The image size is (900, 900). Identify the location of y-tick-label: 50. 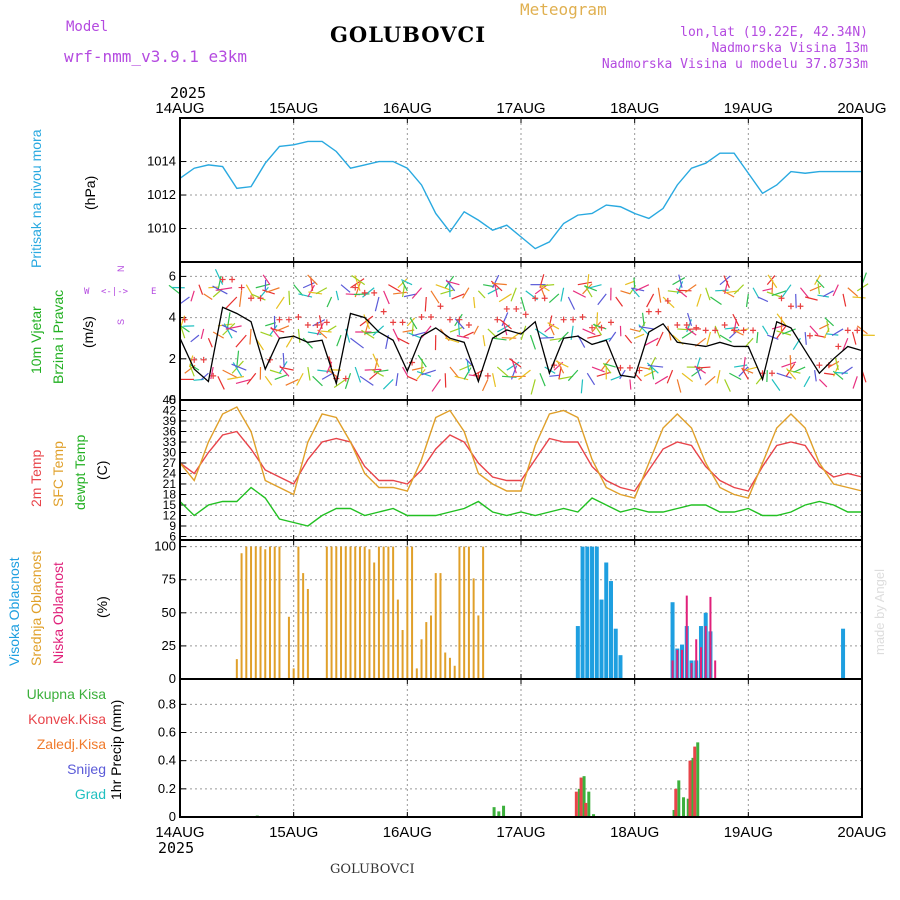
(169, 612).